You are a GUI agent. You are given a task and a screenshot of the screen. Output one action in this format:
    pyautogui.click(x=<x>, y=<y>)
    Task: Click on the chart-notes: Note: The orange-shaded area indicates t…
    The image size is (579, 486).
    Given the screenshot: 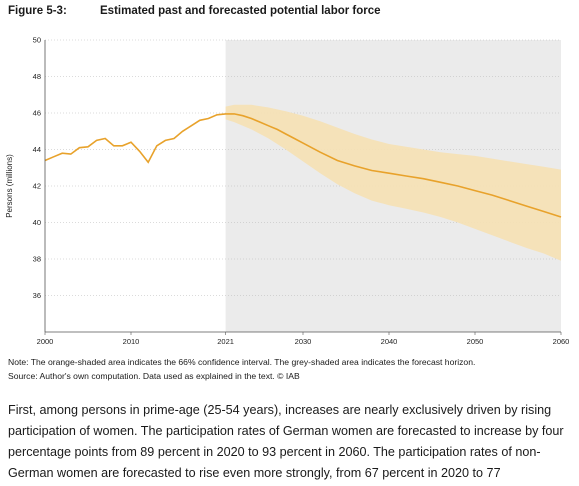 What is the action you would take?
    pyautogui.click(x=291, y=369)
    